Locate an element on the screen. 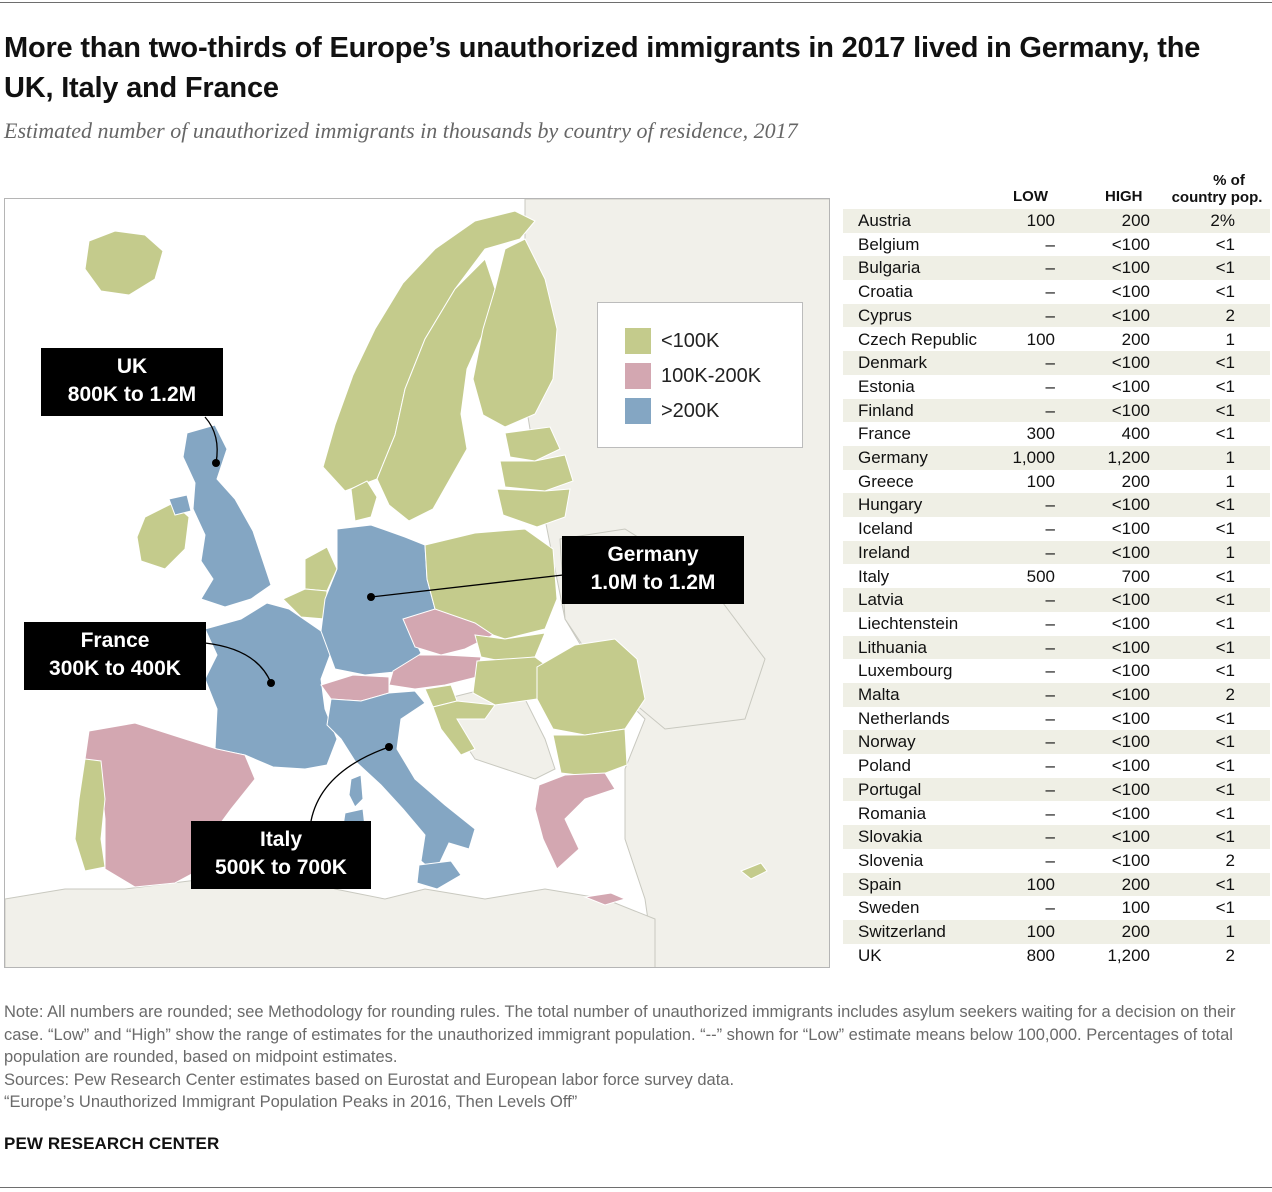 Image resolution: width=1272 pixels, height=1192 pixels. country-name: Latvia is located at coordinates (881, 600).